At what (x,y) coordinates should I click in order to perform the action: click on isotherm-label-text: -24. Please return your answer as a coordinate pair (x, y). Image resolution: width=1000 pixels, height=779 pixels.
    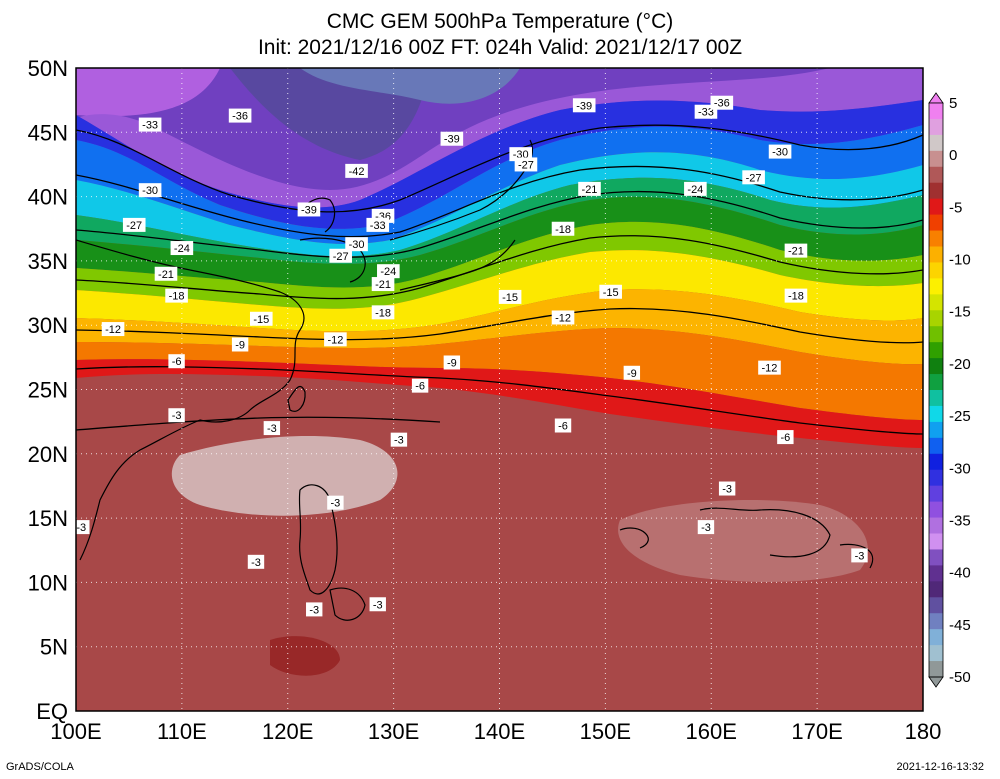
    Looking at the image, I should click on (695, 190).